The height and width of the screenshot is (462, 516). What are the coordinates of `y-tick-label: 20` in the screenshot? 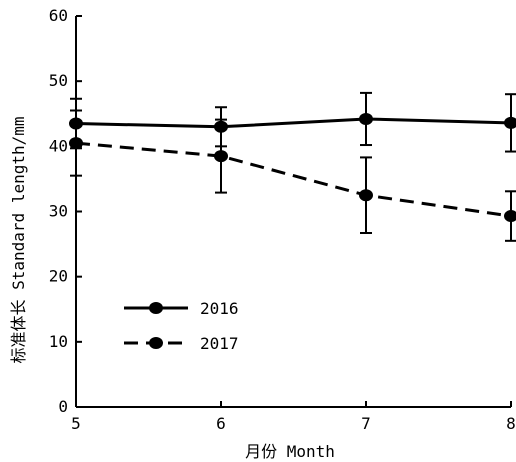 It's located at (58, 276).